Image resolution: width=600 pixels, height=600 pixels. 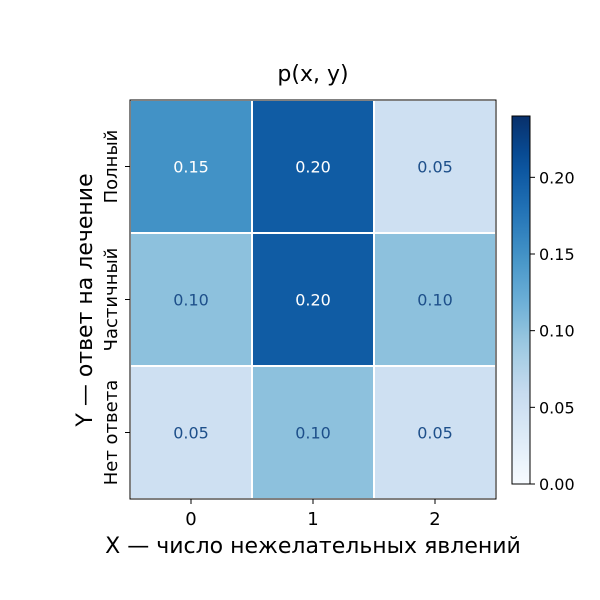 I want to click on x-axis: 0 1 2, so click(x=313, y=514).